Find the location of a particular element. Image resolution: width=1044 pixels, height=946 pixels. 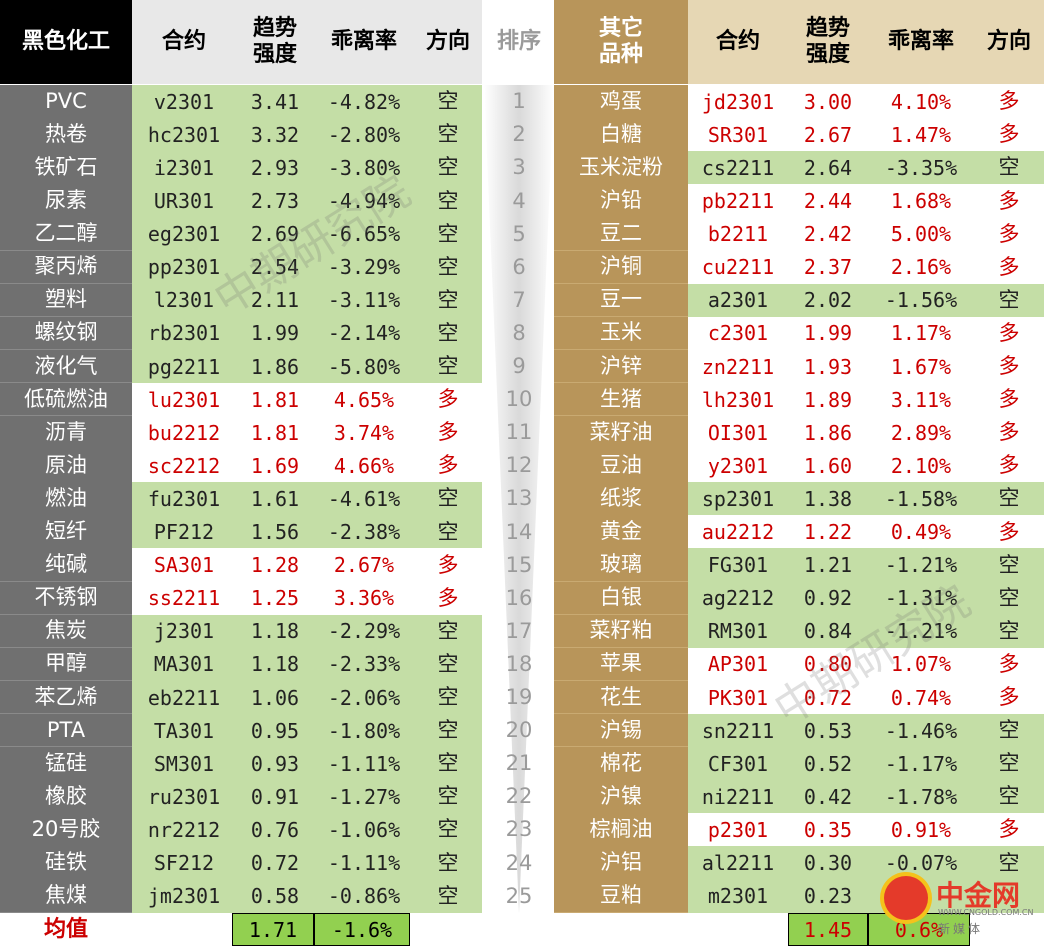

rank-number-cell: 19 is located at coordinates (519, 697).